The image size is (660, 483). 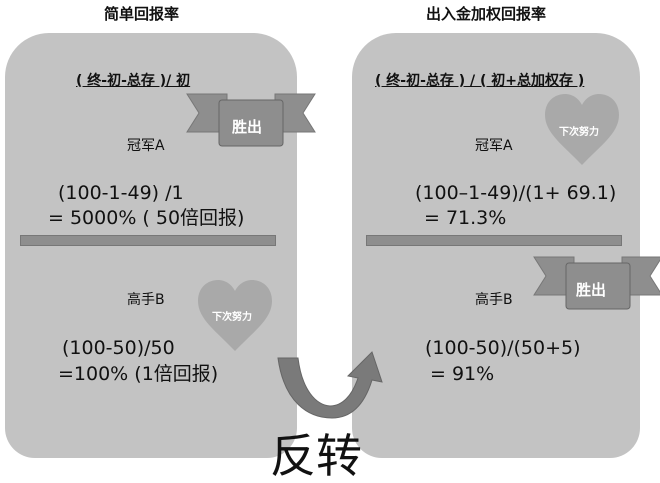 What do you see at coordinates (232, 317) in the screenshot?
I see `left-heart-label: 下次努力` at bounding box center [232, 317].